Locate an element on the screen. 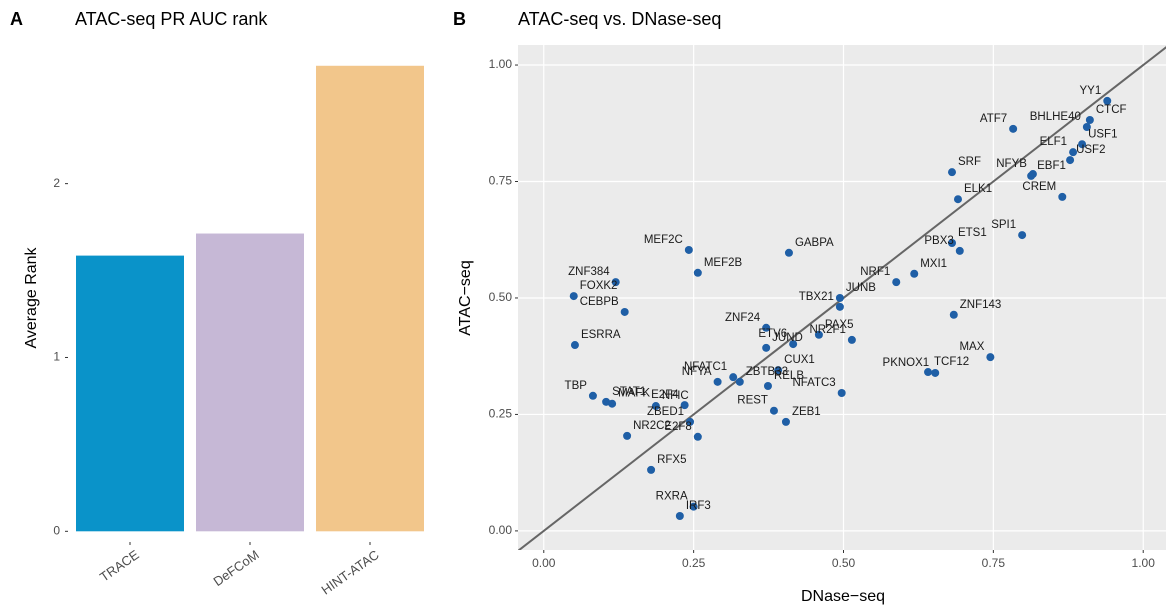 The image size is (1166, 606). x-tick-label: 0.00 is located at coordinates (544, 563).